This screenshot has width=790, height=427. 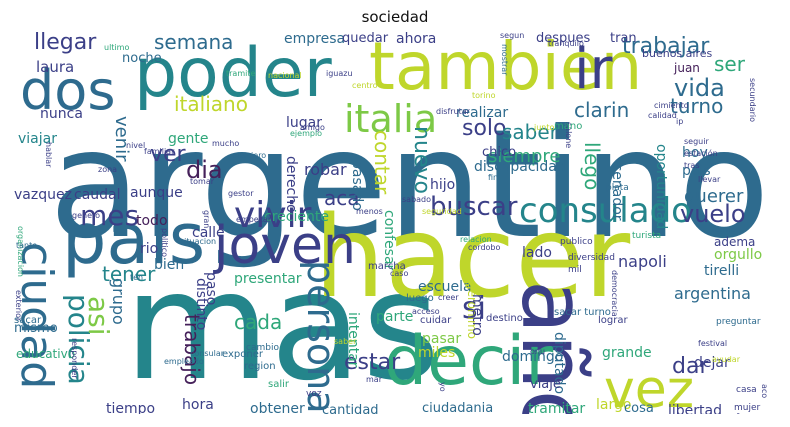 What do you see at coordinates (136, 145) in the screenshot?
I see `word-150: nivel` at bounding box center [136, 145].